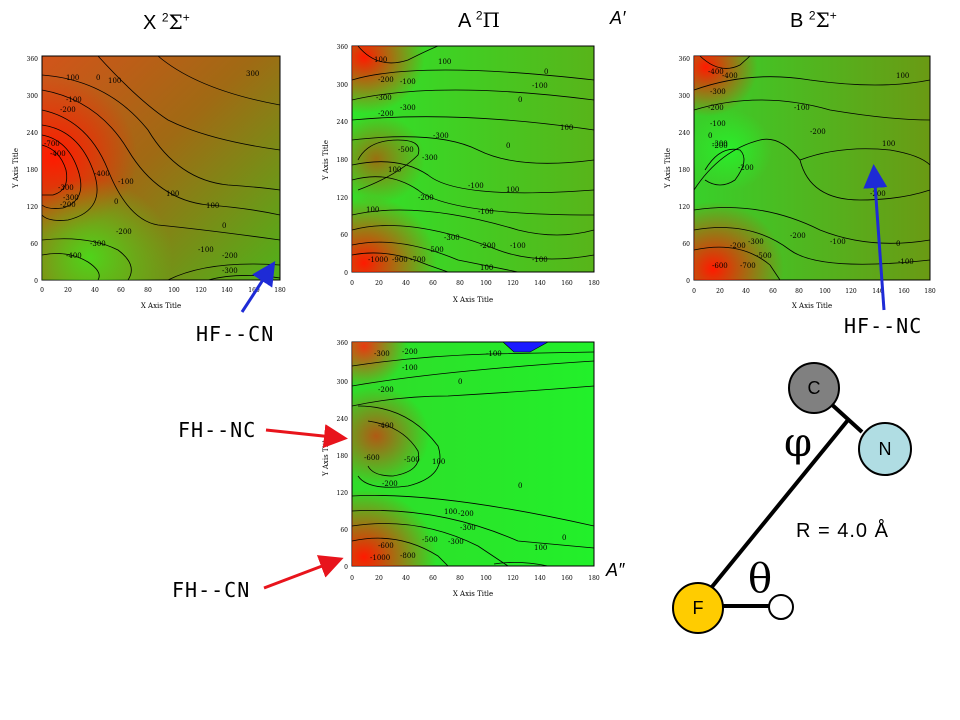 This screenshot has height=720, width=960. What do you see at coordinates (166, 22) in the screenshot?
I see `panel-title-x: X 2Σ+` at bounding box center [166, 22].